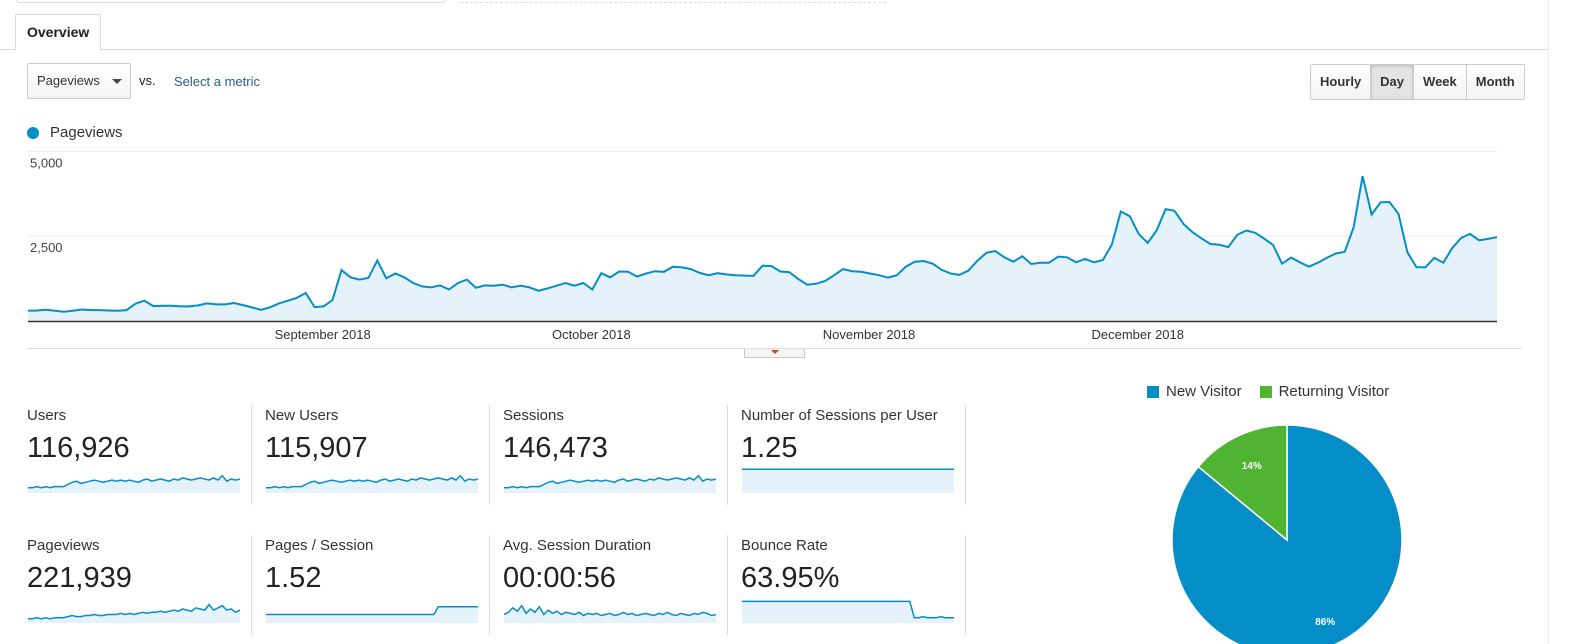  I want to click on scorecard-value: 63.95%, so click(790, 578).